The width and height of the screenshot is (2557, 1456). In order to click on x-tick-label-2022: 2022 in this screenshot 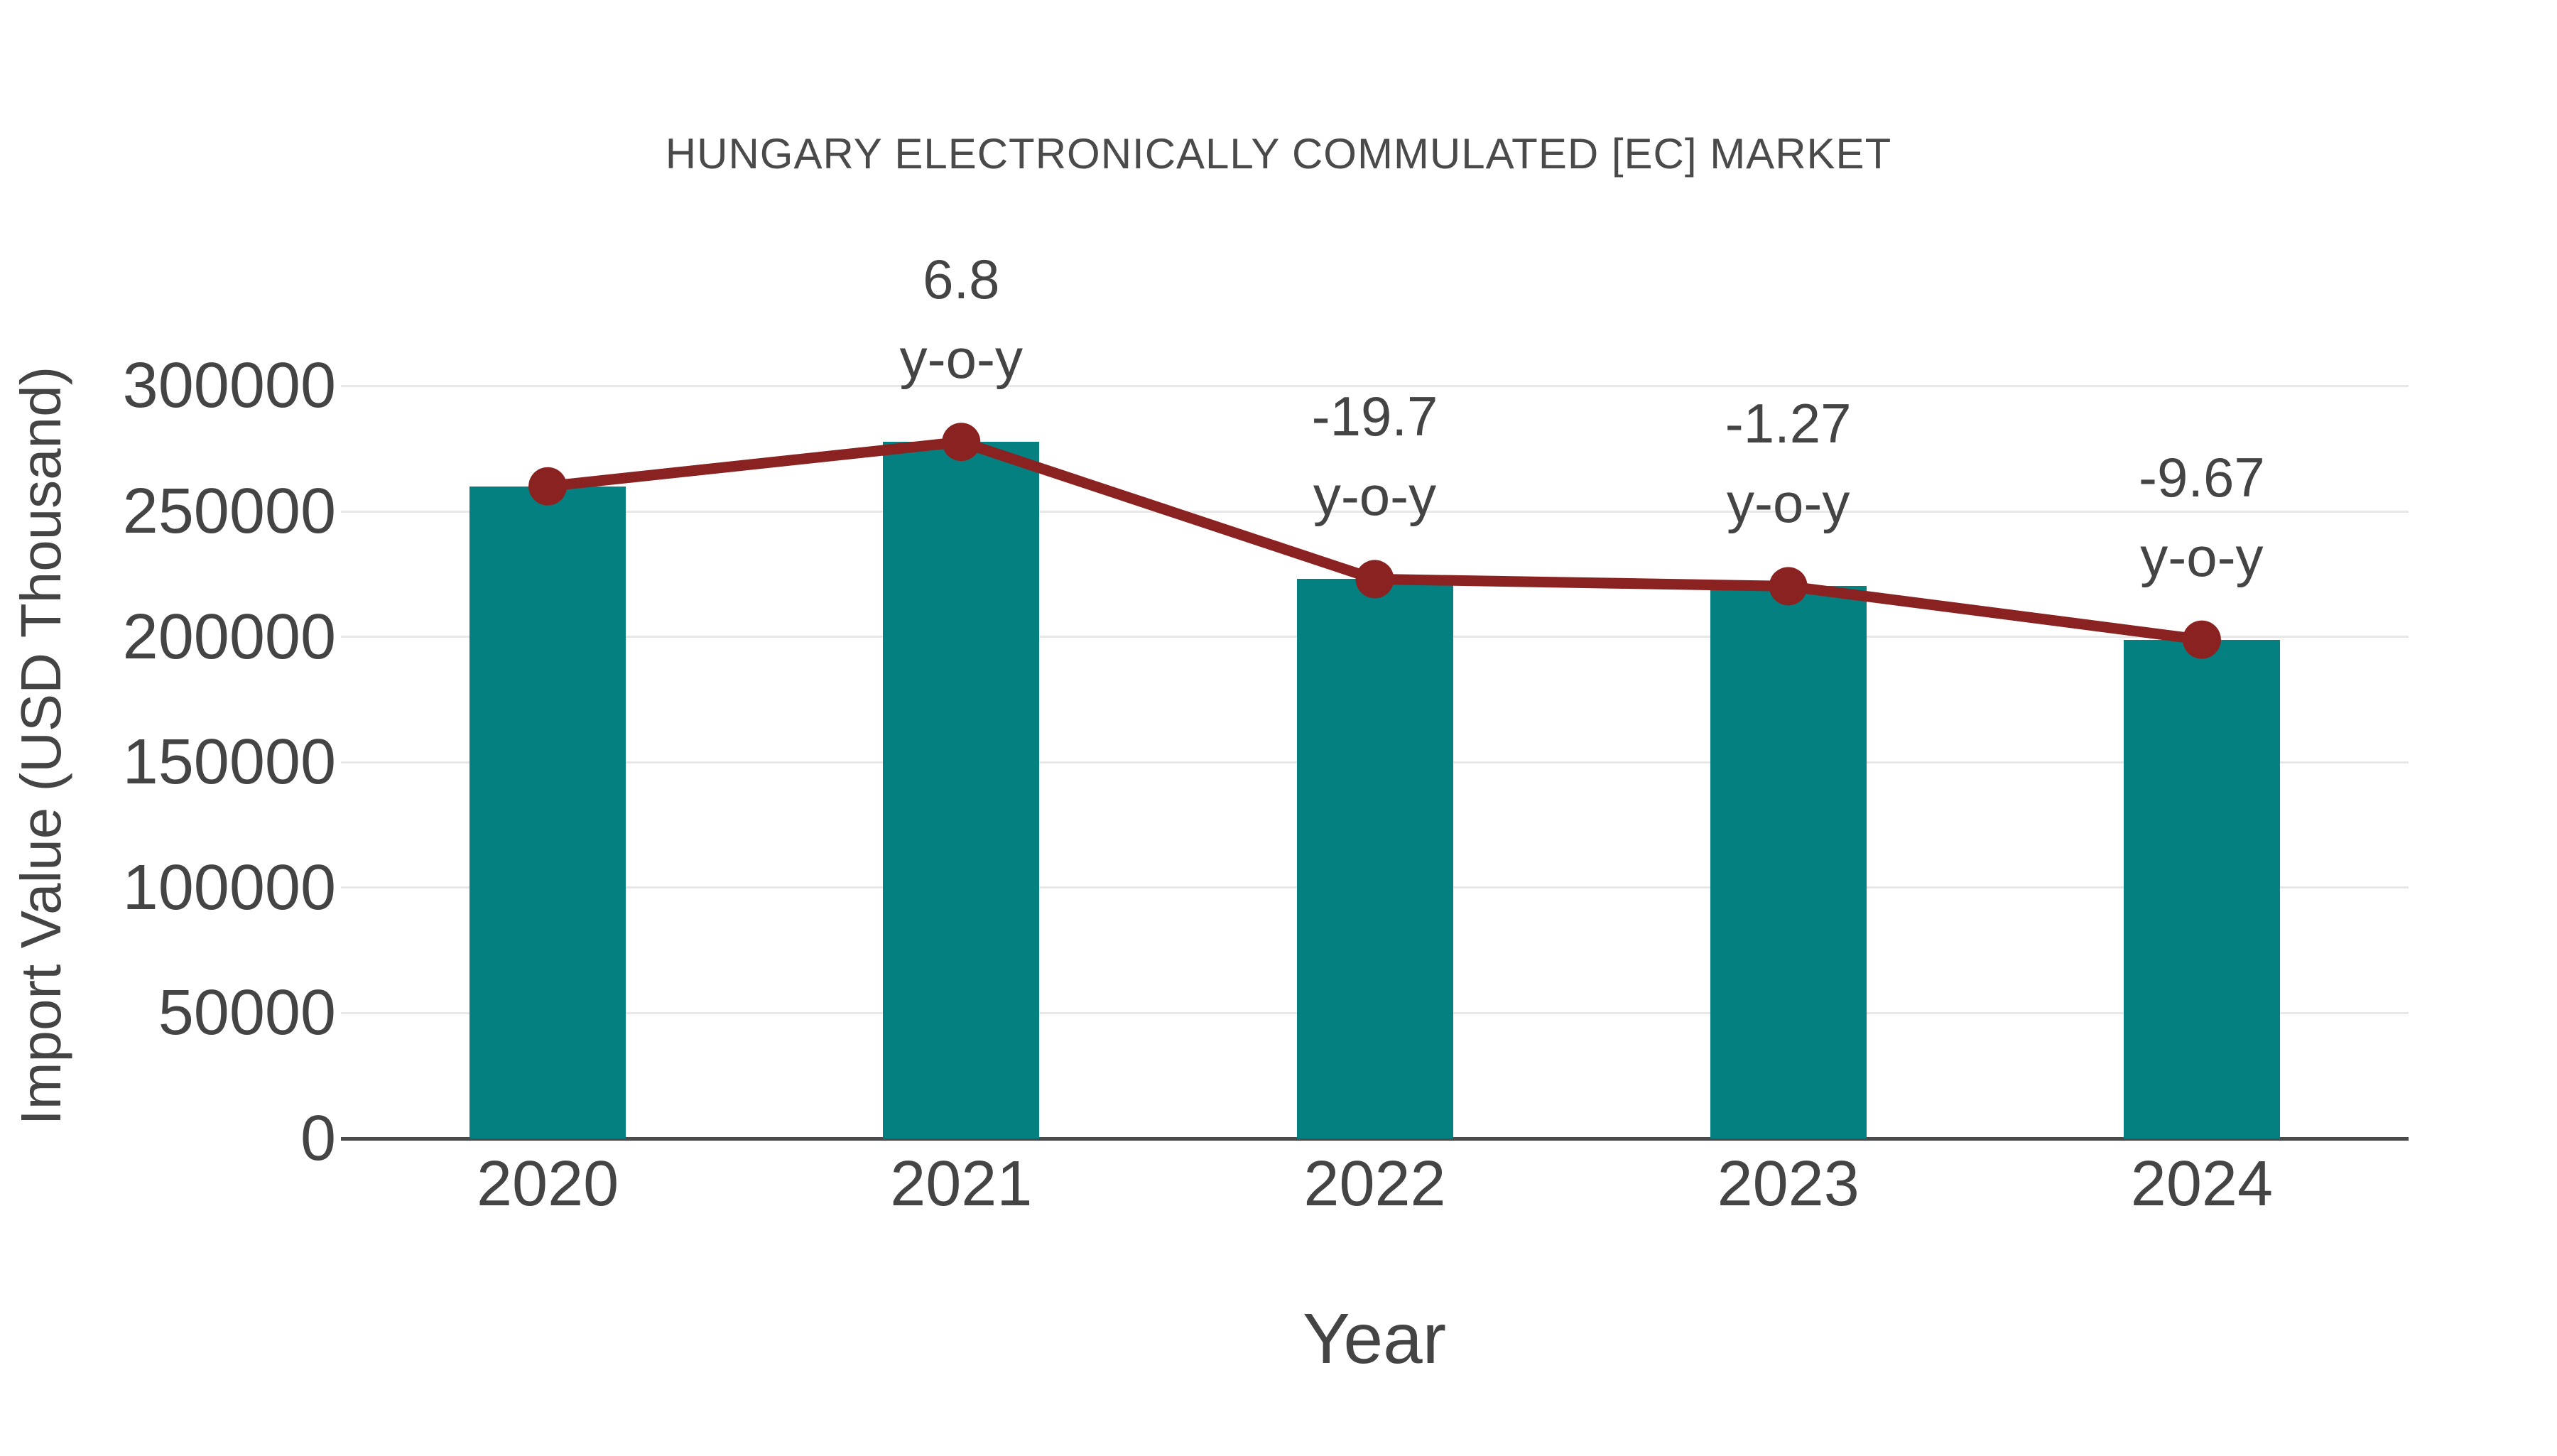, I will do `click(1374, 1183)`.